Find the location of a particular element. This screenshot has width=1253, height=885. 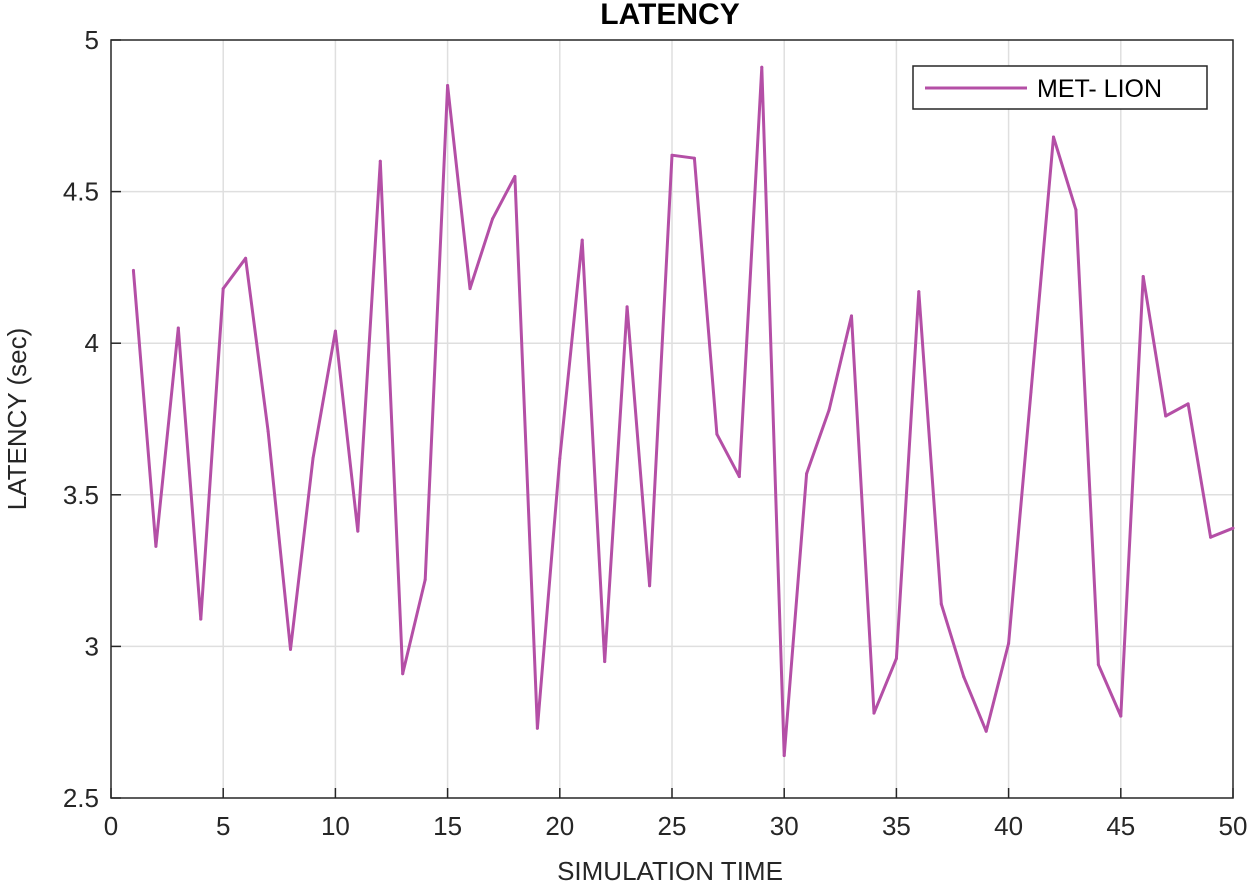

y-tick-label: 2.5 is located at coordinates (81, 798).